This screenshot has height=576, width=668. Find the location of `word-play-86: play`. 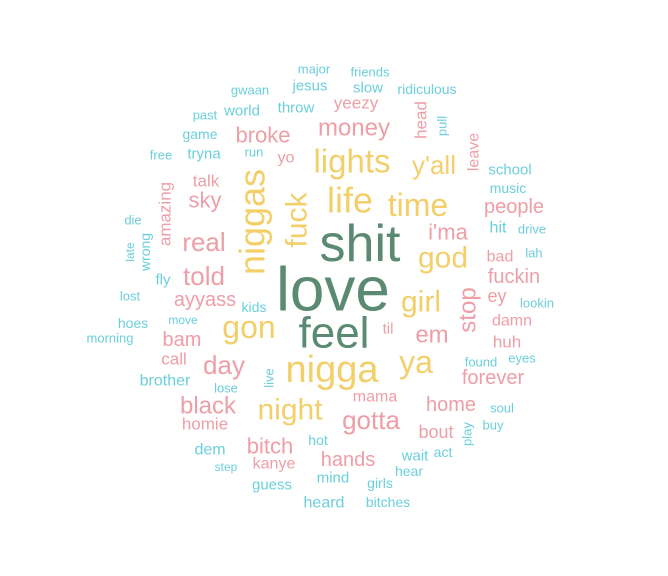

word-play-86: play is located at coordinates (467, 434).